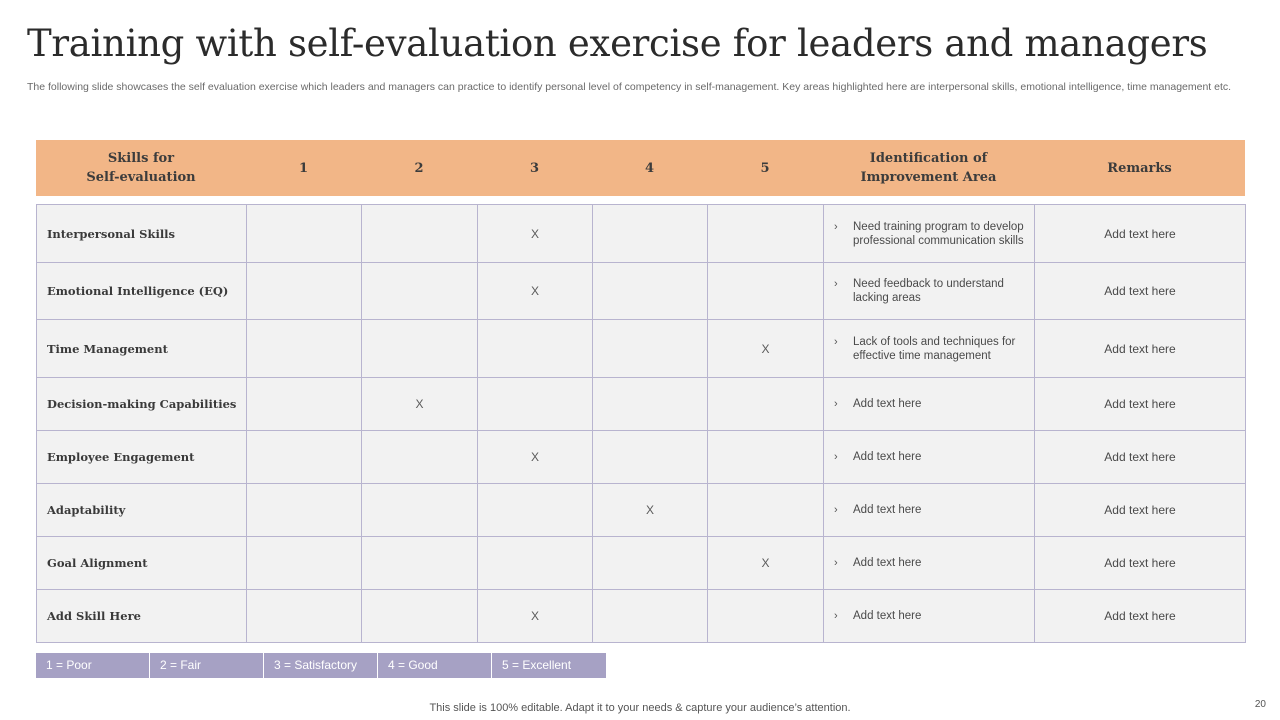  I want to click on header-score-3: 3, so click(534, 168).